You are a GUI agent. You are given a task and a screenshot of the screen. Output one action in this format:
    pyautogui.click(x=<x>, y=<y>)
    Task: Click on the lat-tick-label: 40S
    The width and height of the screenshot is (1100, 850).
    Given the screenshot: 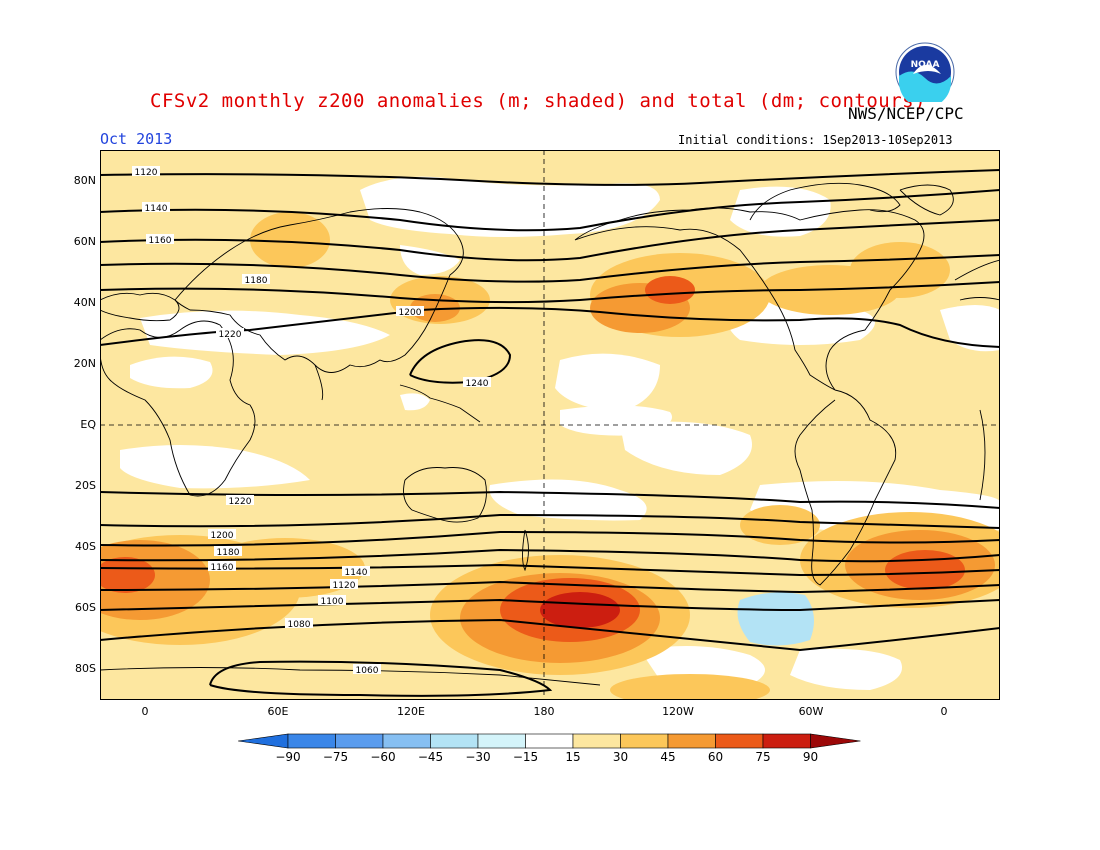 What is the action you would take?
    pyautogui.click(x=85, y=546)
    